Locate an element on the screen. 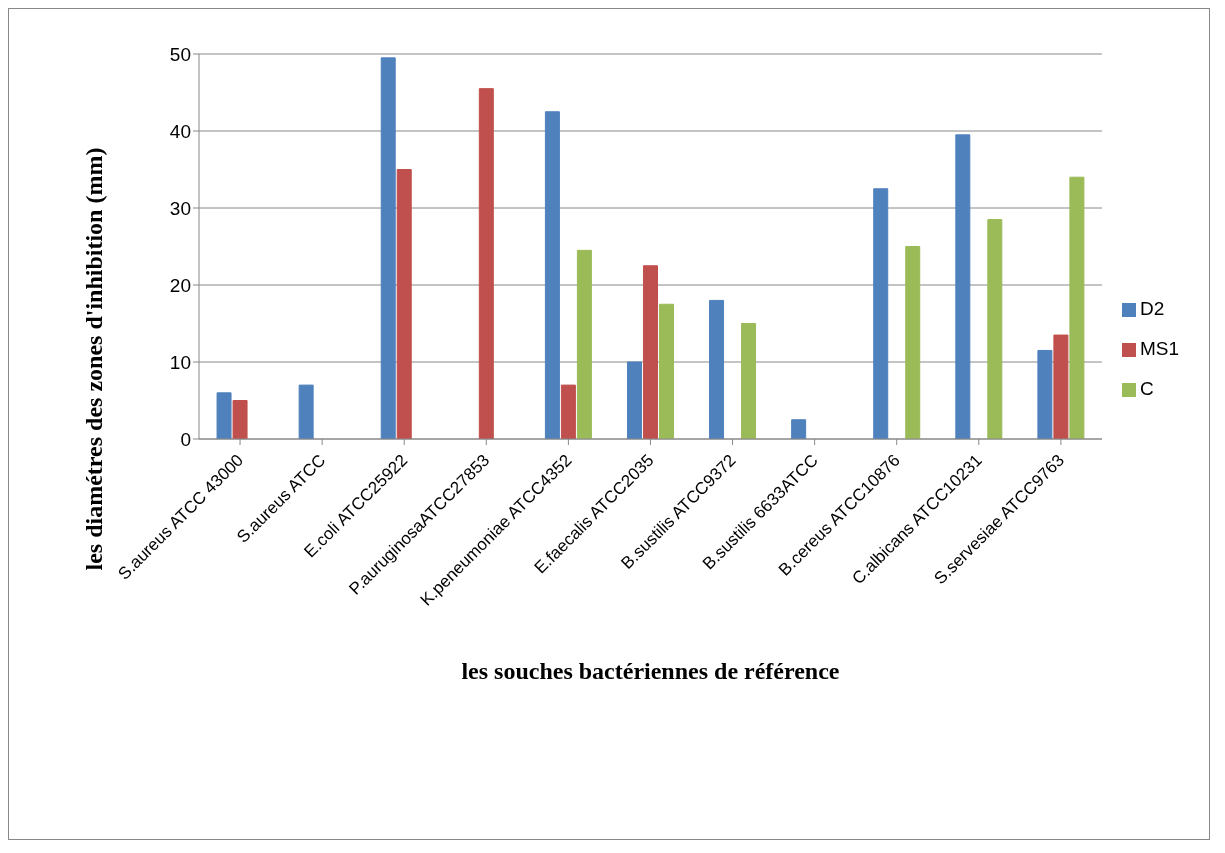  y-tick-label: 0 is located at coordinates (185, 439).